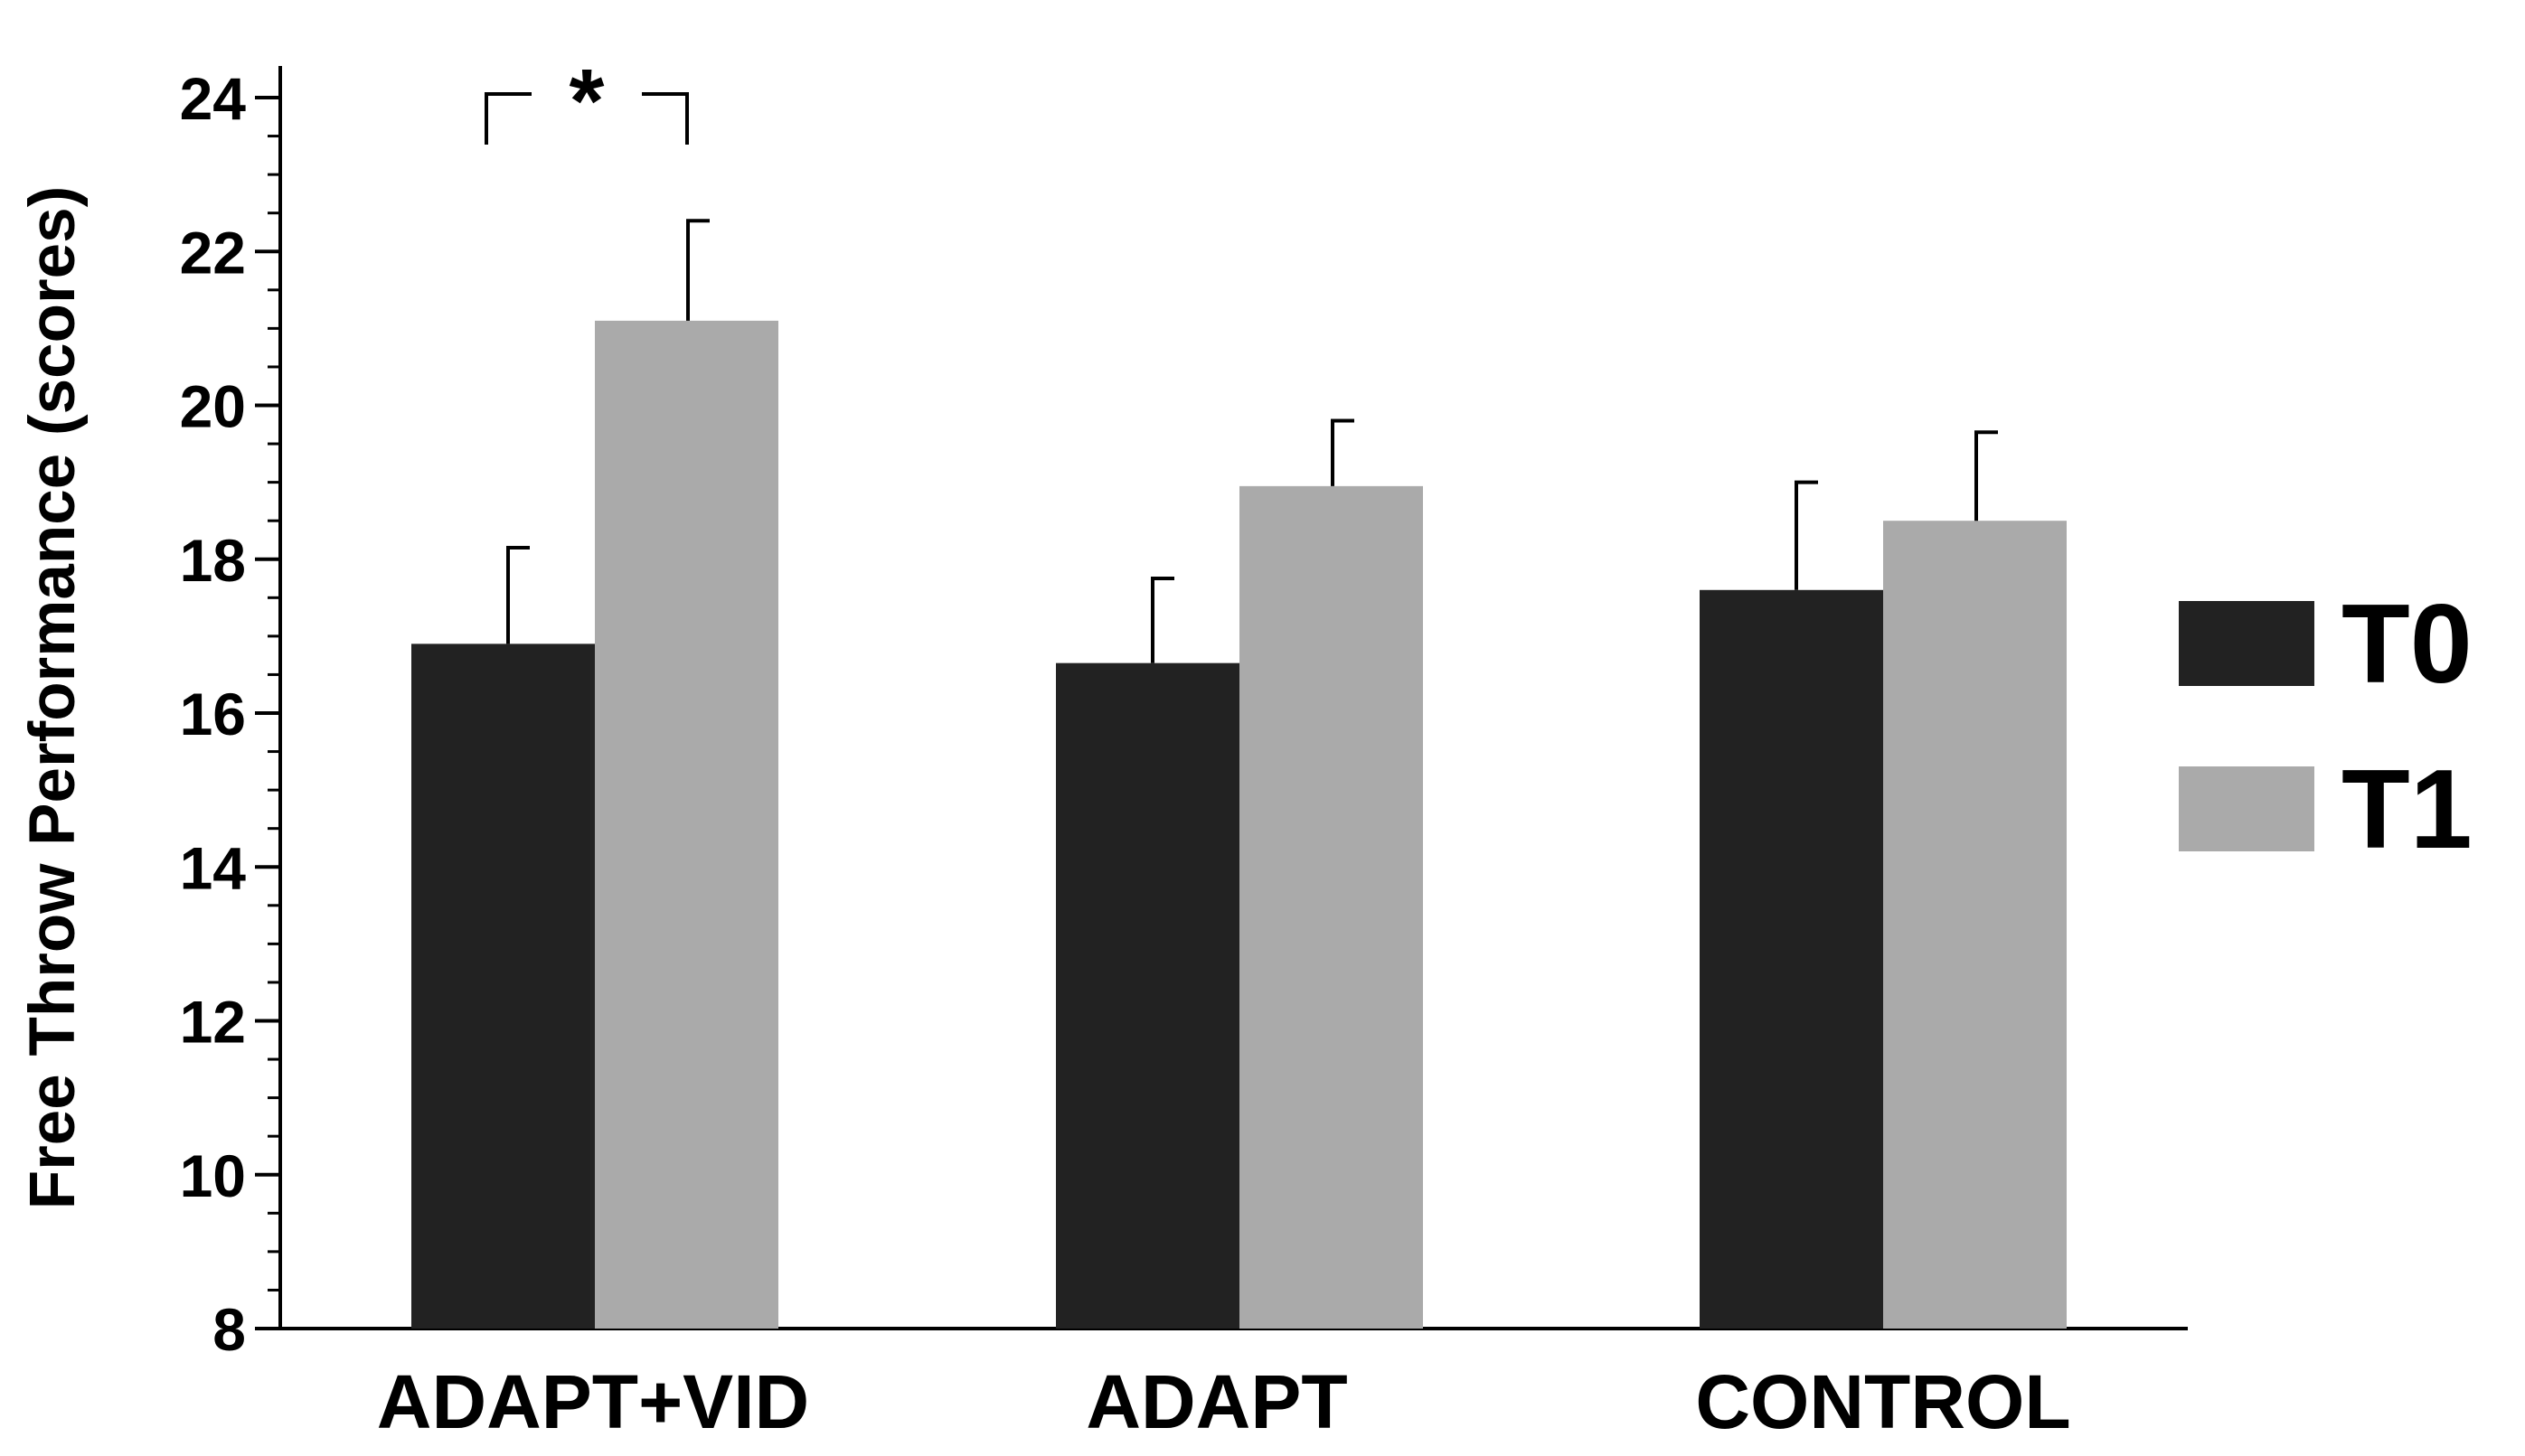 The width and height of the screenshot is (2525, 1456). What do you see at coordinates (1882, 1402) in the screenshot?
I see `x-tick-label: CONTROL` at bounding box center [1882, 1402].